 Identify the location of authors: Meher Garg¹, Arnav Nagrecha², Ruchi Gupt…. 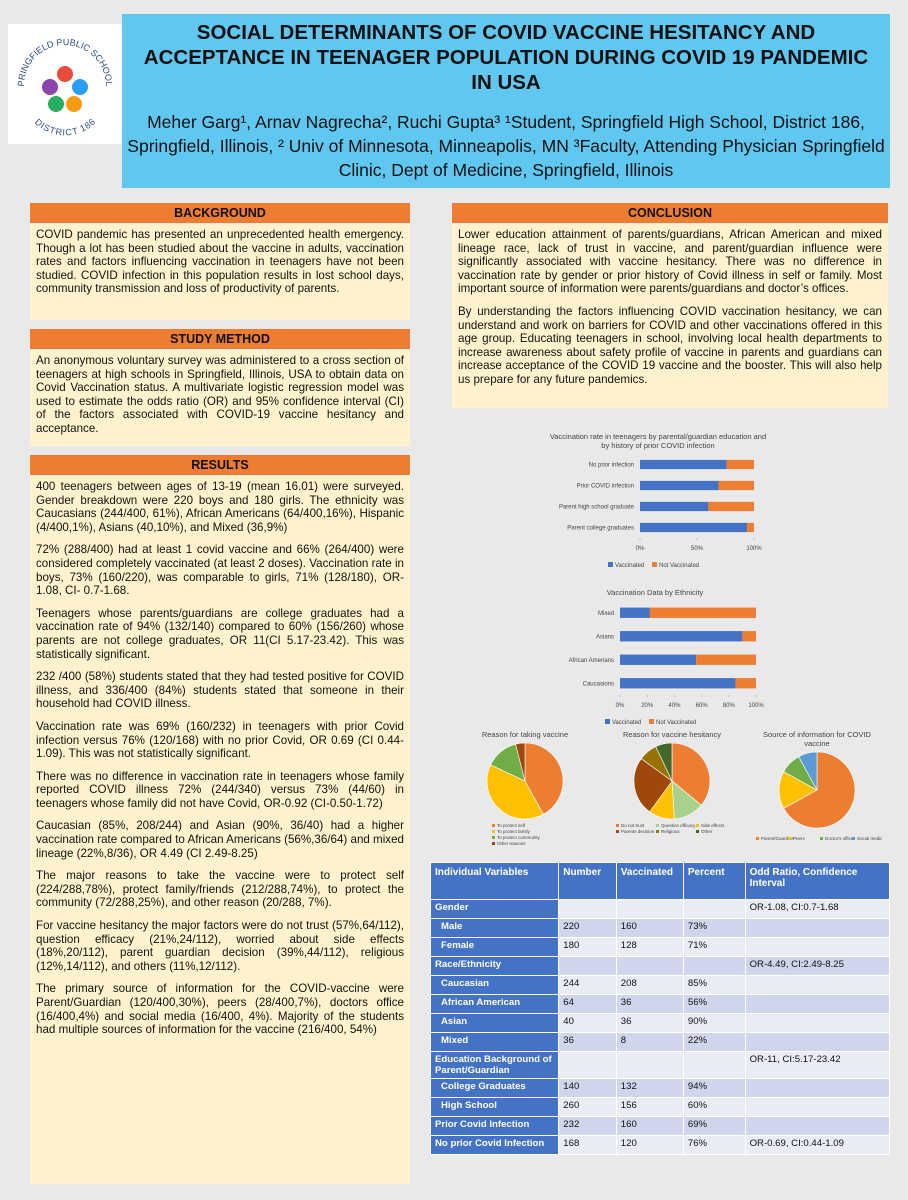
(506, 146).